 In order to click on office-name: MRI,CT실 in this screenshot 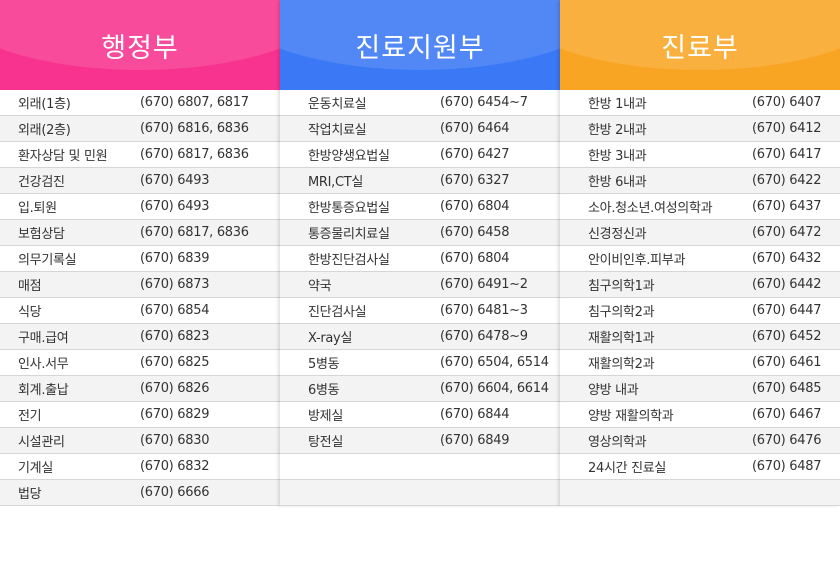, I will do `click(336, 182)`.